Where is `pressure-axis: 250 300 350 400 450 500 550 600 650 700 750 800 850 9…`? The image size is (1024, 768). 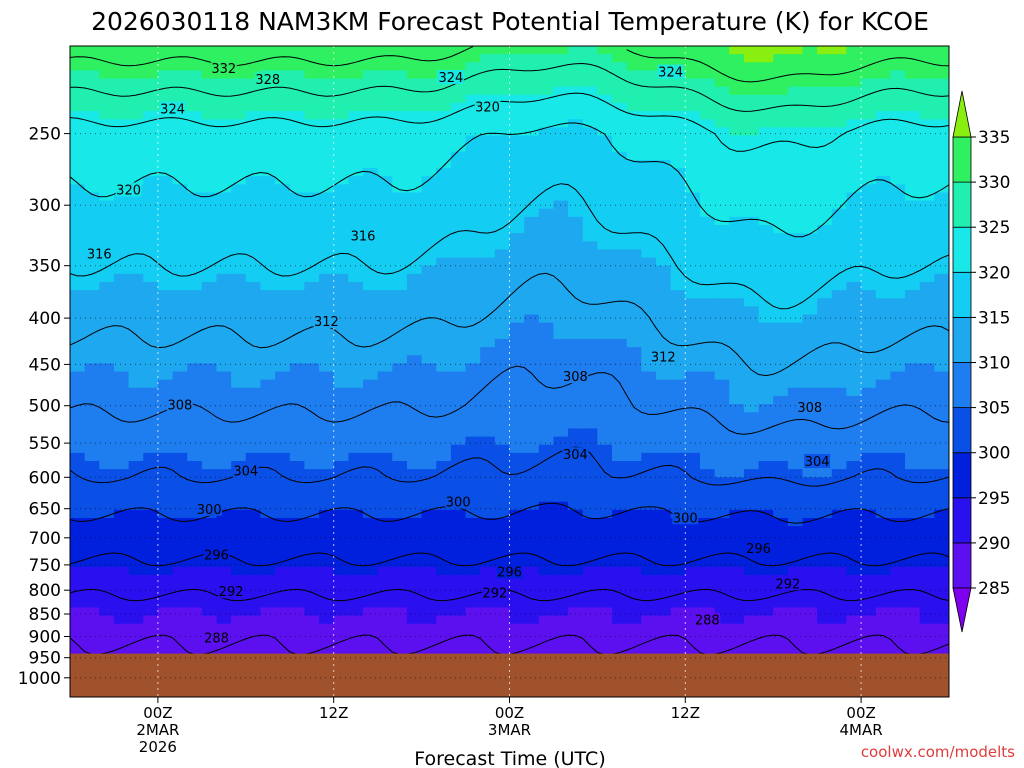
pressure-axis: 250 300 350 400 450 500 550 600 650 700 750 800 850 9… is located at coordinates (44, 407).